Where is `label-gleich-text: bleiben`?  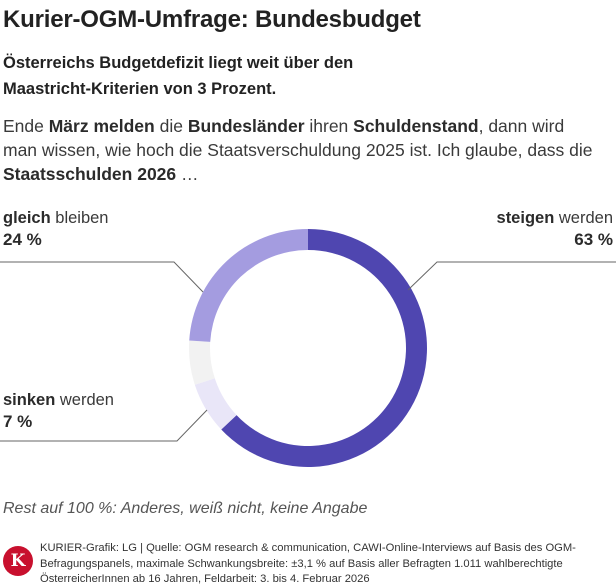 label-gleich-text: bleiben is located at coordinates (79, 218).